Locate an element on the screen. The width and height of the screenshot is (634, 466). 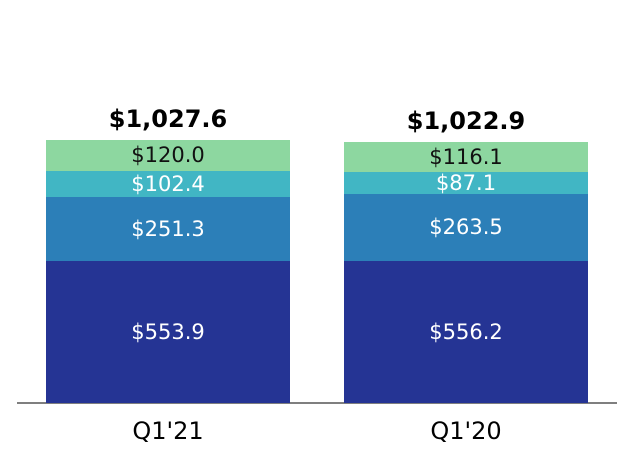
x-tick-label-q1-21: Q1'21 is located at coordinates (168, 431).